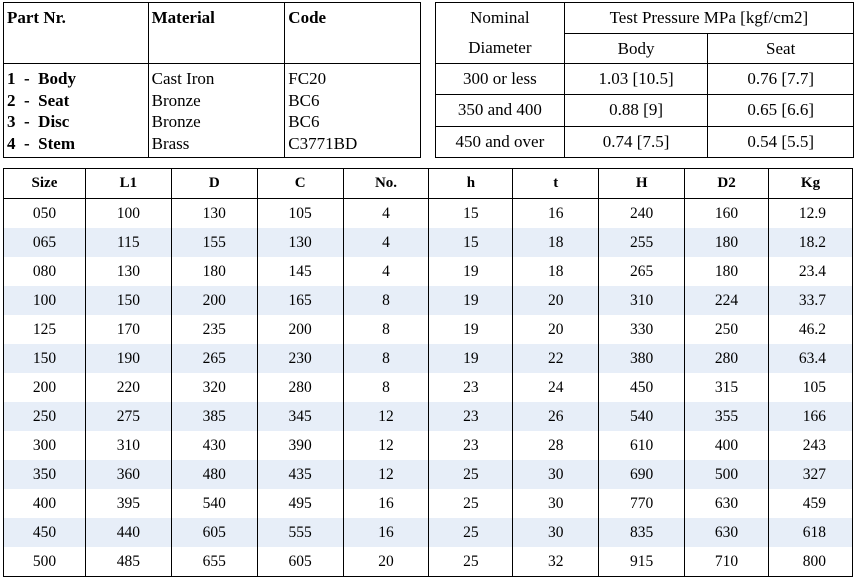  Describe the element at coordinates (645, 18) in the screenshot. I see `pressure-header-row: Nominal Test Pressure MPa [kgf/cm2]` at that location.